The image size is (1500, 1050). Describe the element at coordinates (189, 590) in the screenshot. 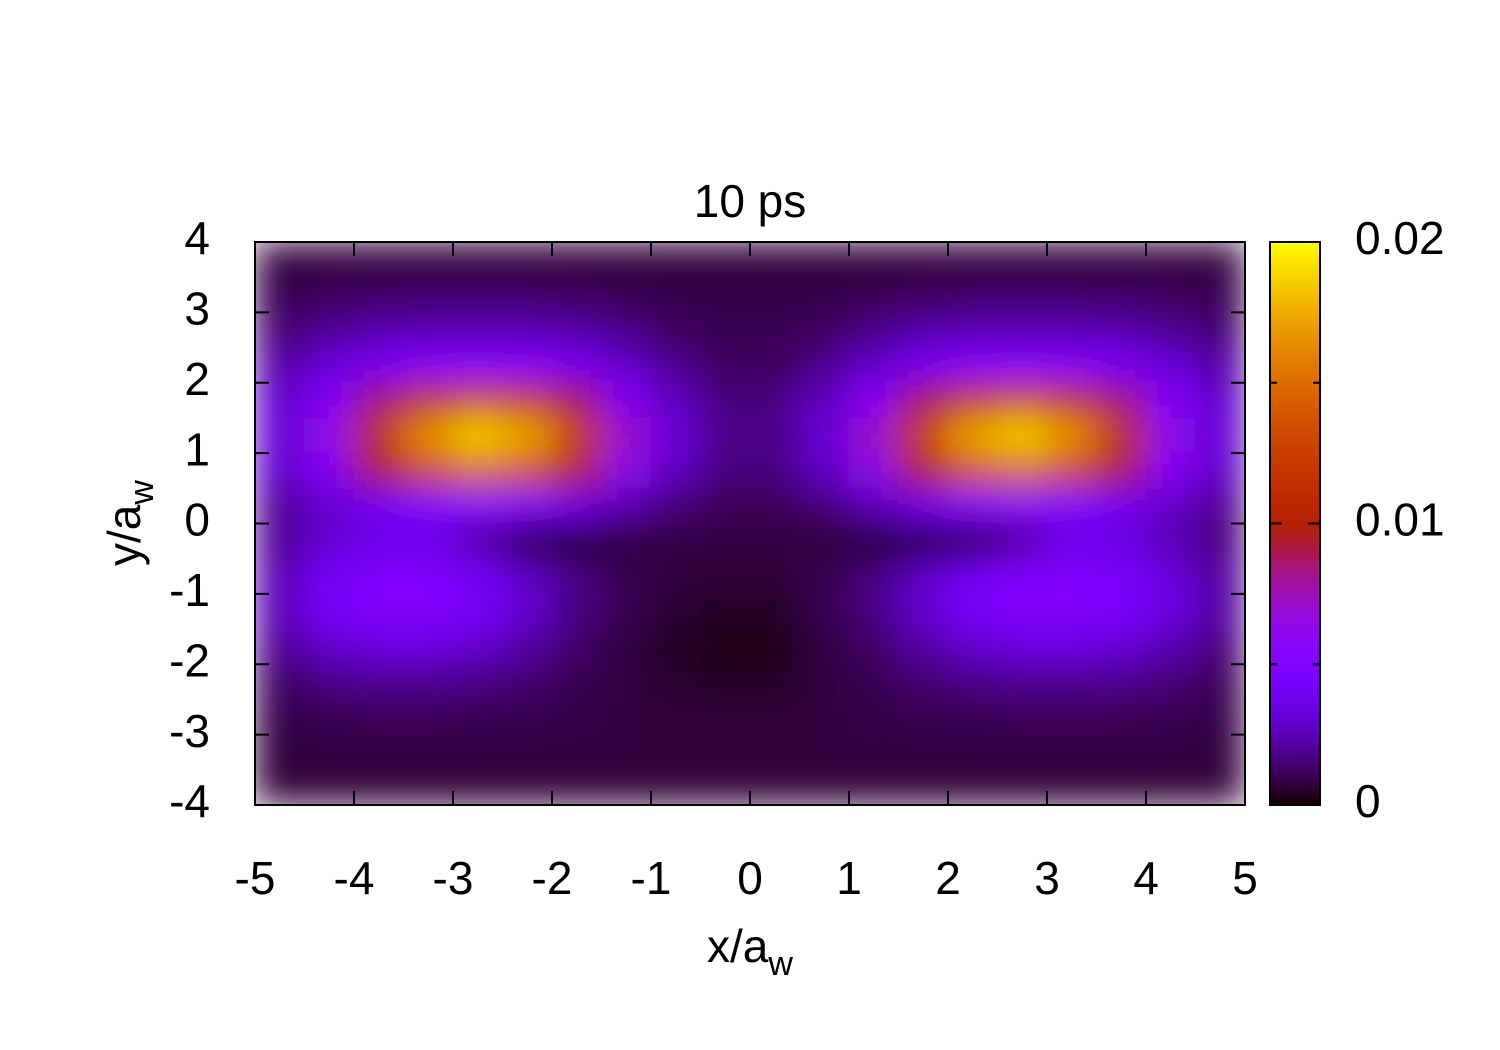

I see `y-tick-label: -1` at that location.